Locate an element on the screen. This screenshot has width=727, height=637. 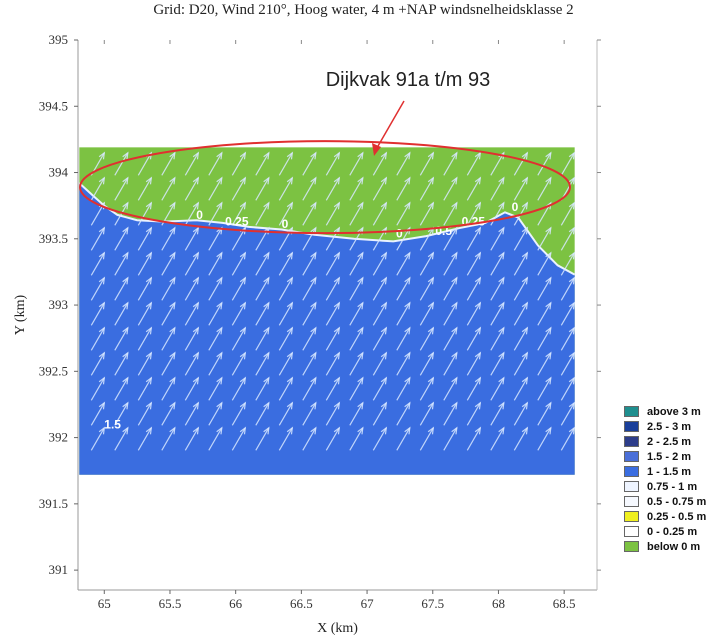
legend-item: 0 - 0.25 m is located at coordinates (665, 531).